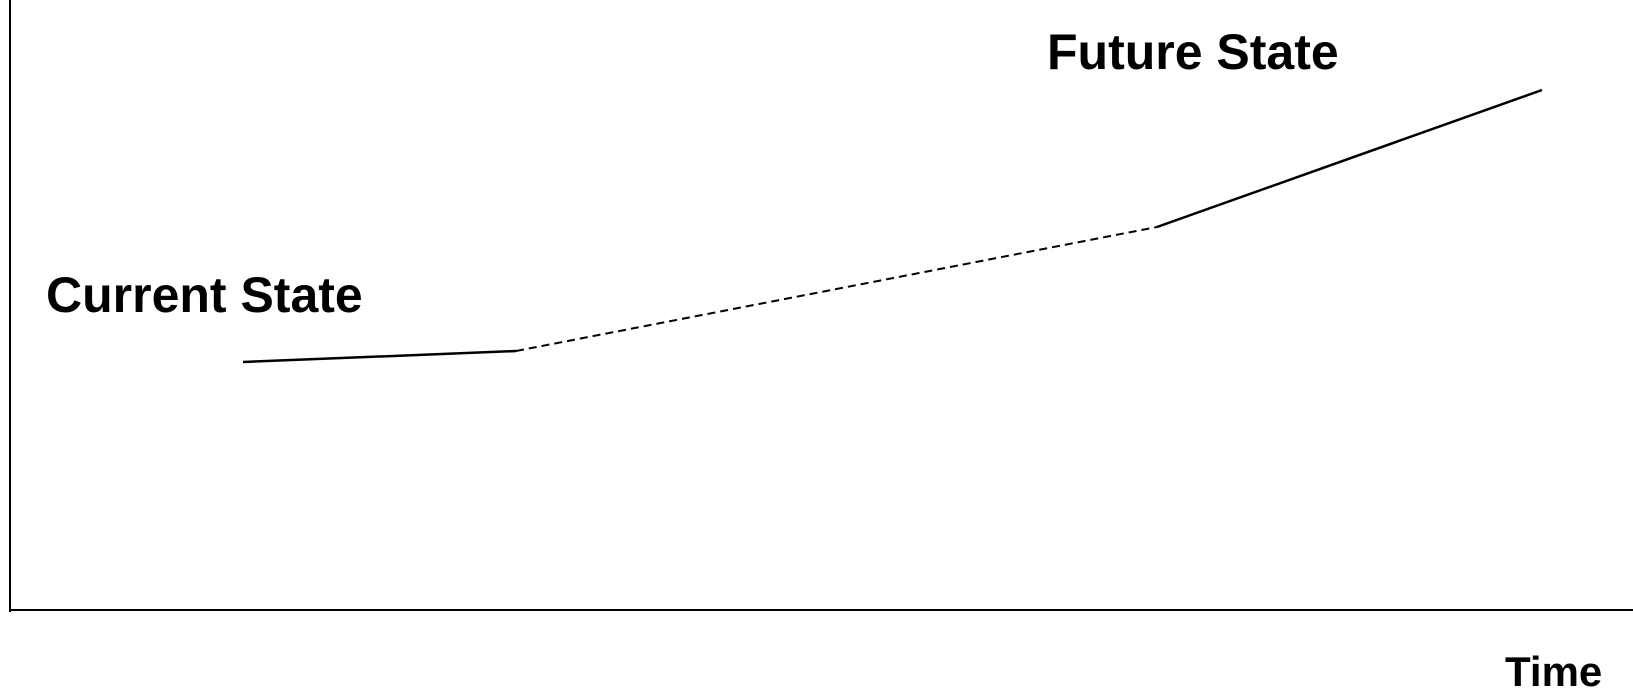  I want to click on transition-dashed-line, so click(836, 289).